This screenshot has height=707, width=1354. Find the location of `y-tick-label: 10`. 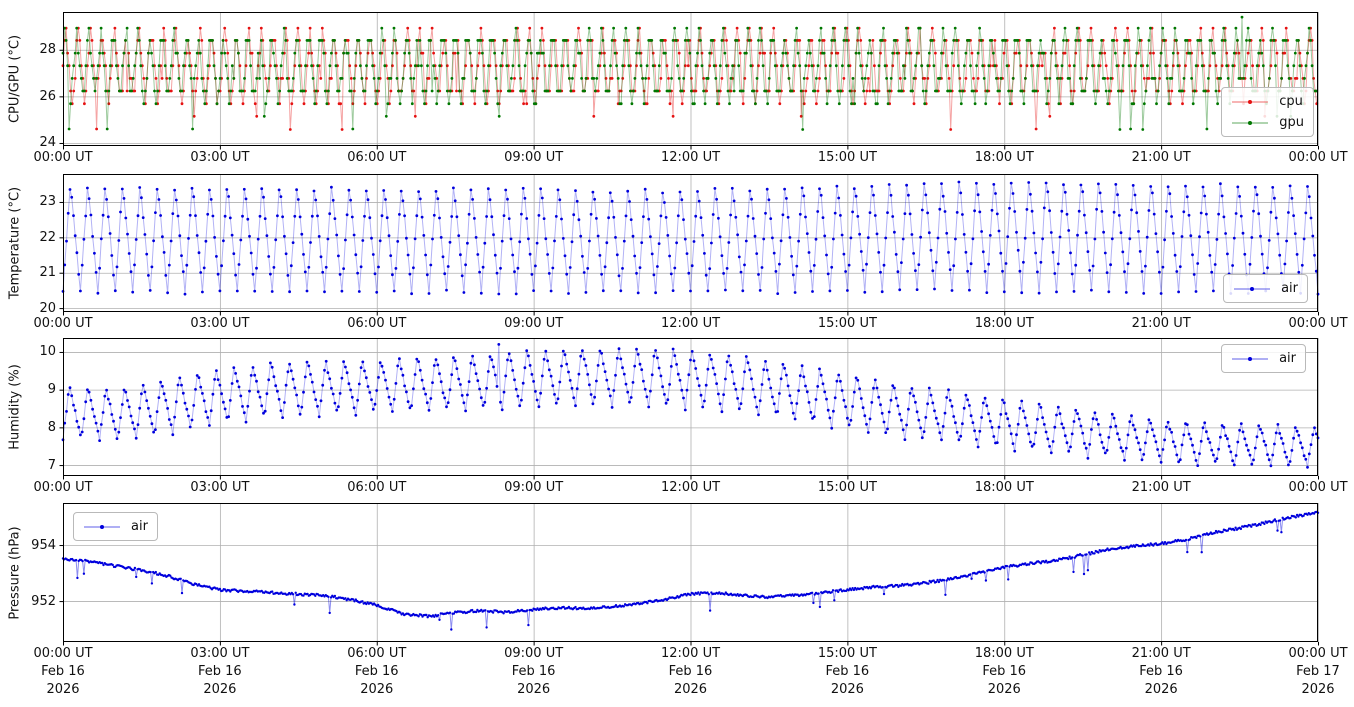

y-tick-label: 10 is located at coordinates (47, 352).